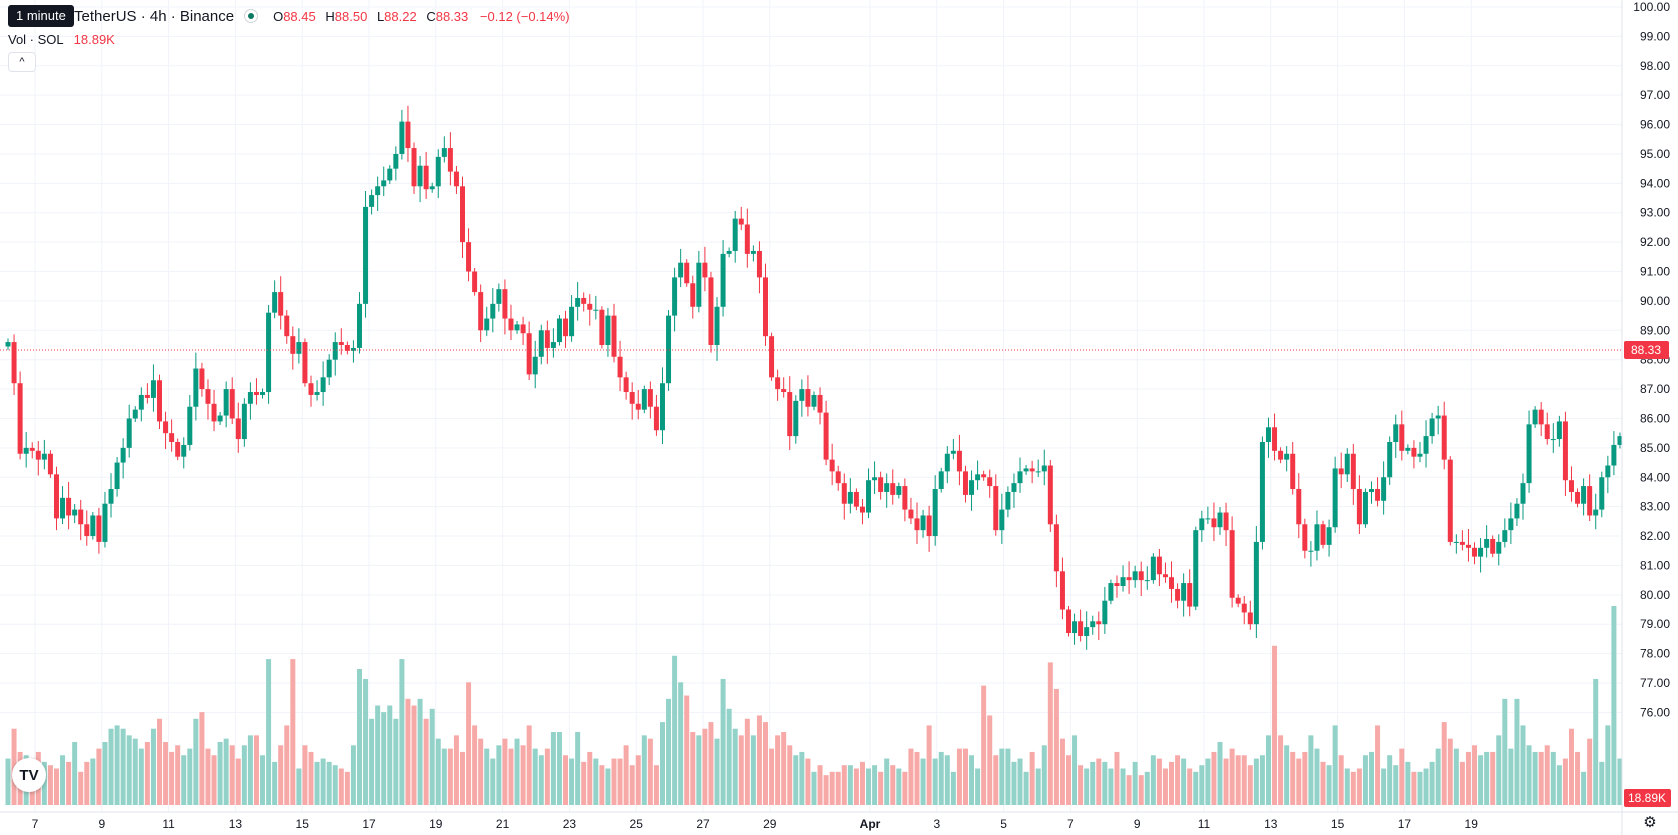 The width and height of the screenshot is (1678, 835). I want to click on price-tick-label: 95.00, so click(1655, 154).